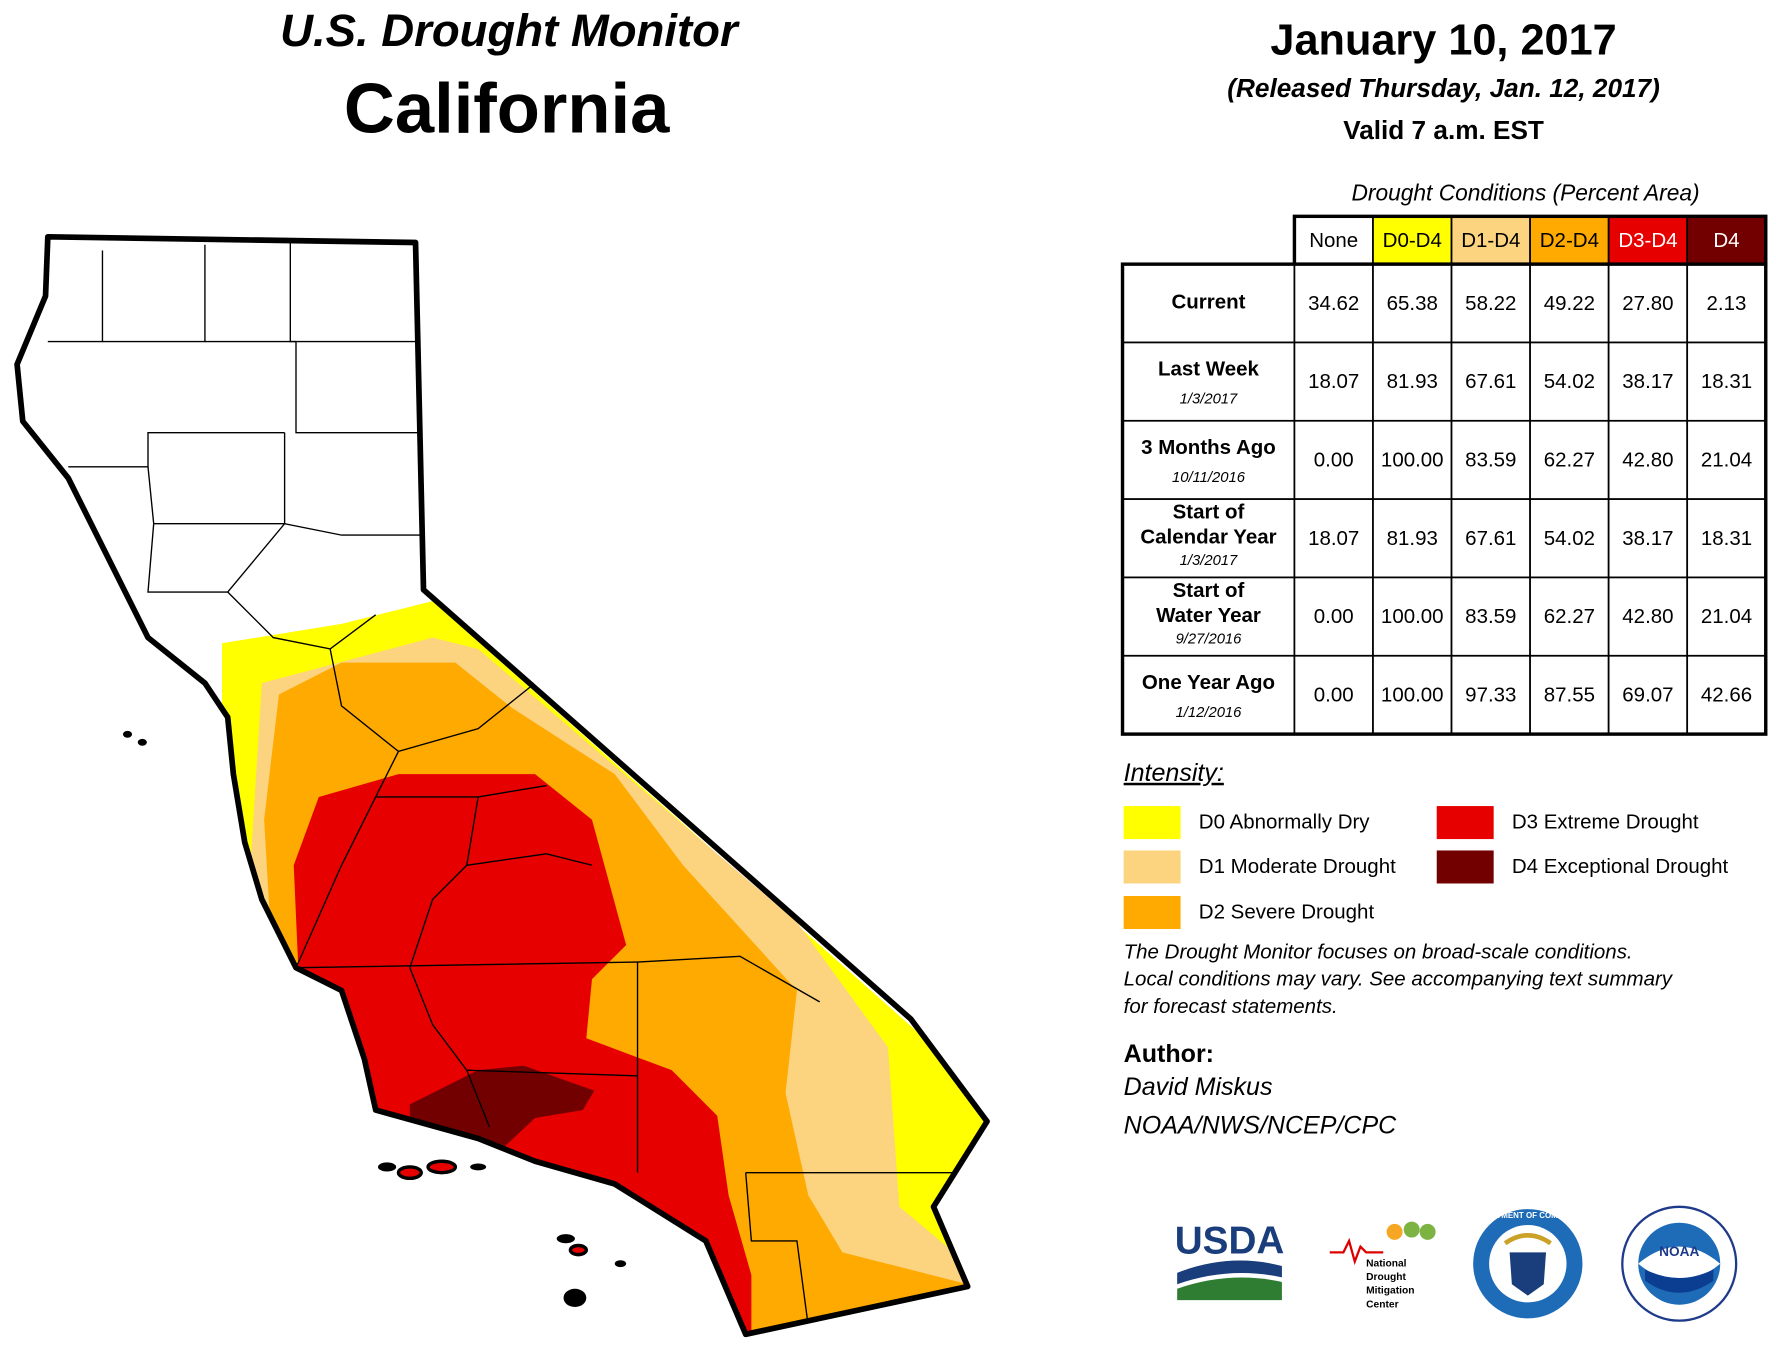  Describe the element at coordinates (1231, 1006) in the screenshot. I see `note-line: for forecast statements.` at that location.